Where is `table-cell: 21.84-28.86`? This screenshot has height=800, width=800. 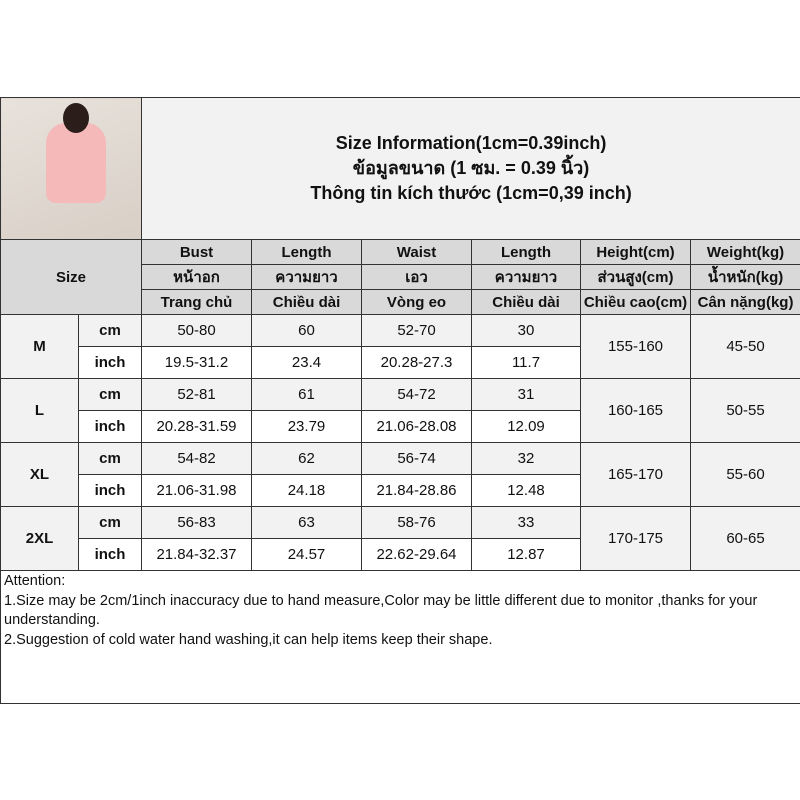 table-cell: 21.84-28.86 is located at coordinates (416, 490).